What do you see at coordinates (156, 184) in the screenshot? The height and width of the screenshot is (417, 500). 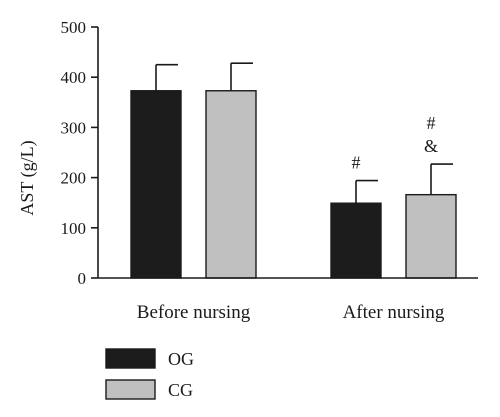 I see `bar-og-before` at bounding box center [156, 184].